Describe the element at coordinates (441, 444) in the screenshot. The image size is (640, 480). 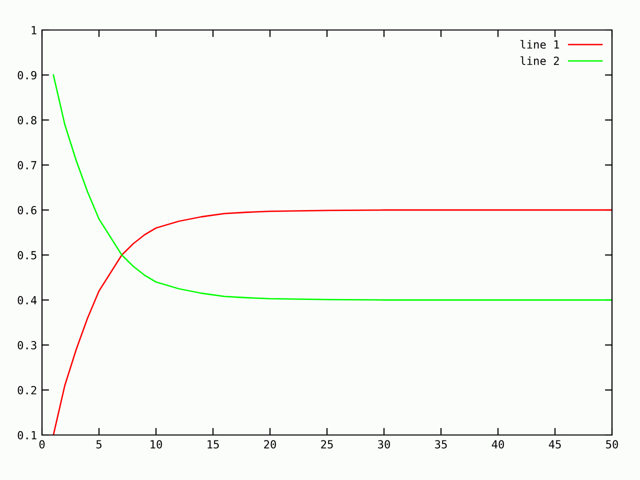
I see `x-tick-label: 35` at that location.